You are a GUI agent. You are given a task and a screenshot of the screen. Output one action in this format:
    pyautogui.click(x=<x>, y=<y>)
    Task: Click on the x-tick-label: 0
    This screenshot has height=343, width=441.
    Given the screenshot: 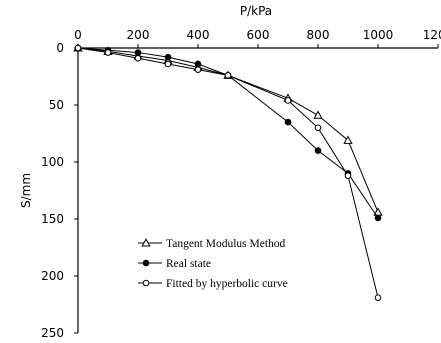 What is the action you would take?
    pyautogui.click(x=78, y=35)
    